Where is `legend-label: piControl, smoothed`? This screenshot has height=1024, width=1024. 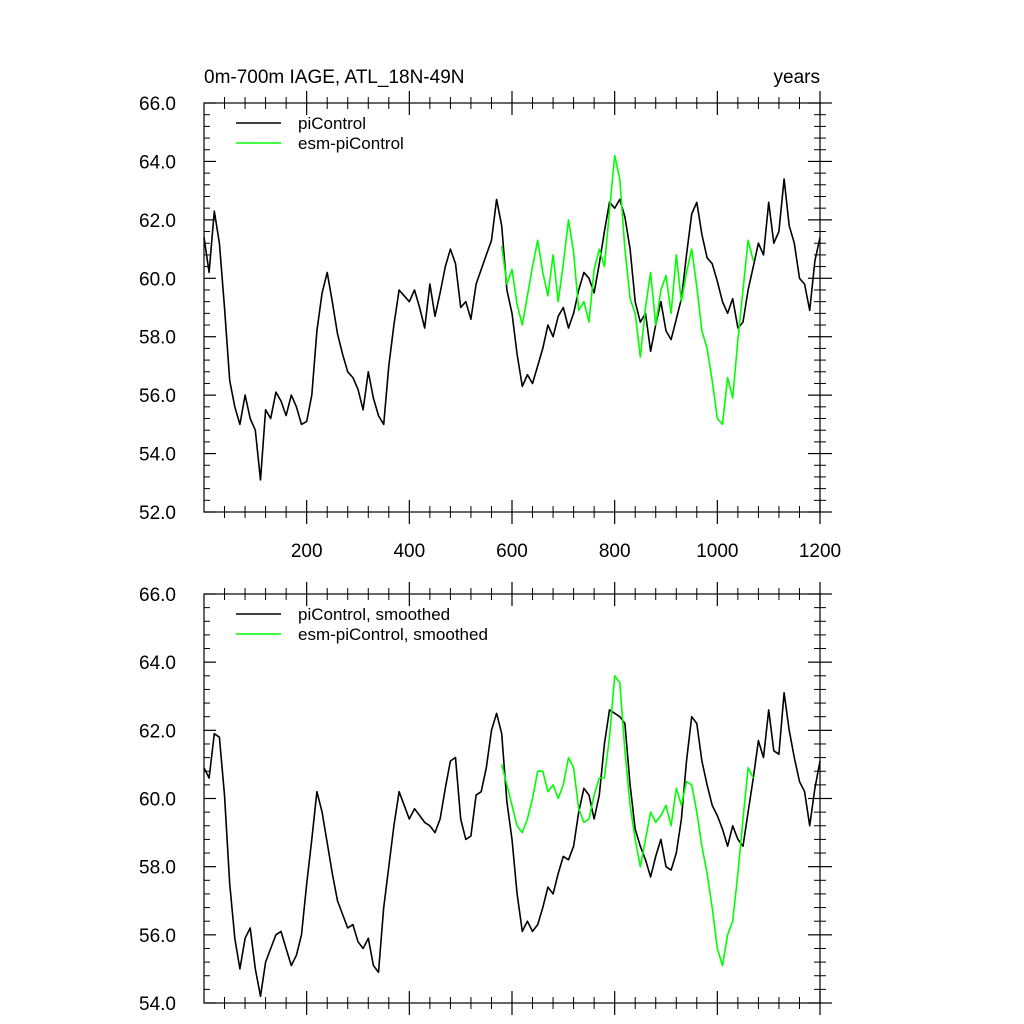
legend-label: piControl, smoothed is located at coordinates (374, 614).